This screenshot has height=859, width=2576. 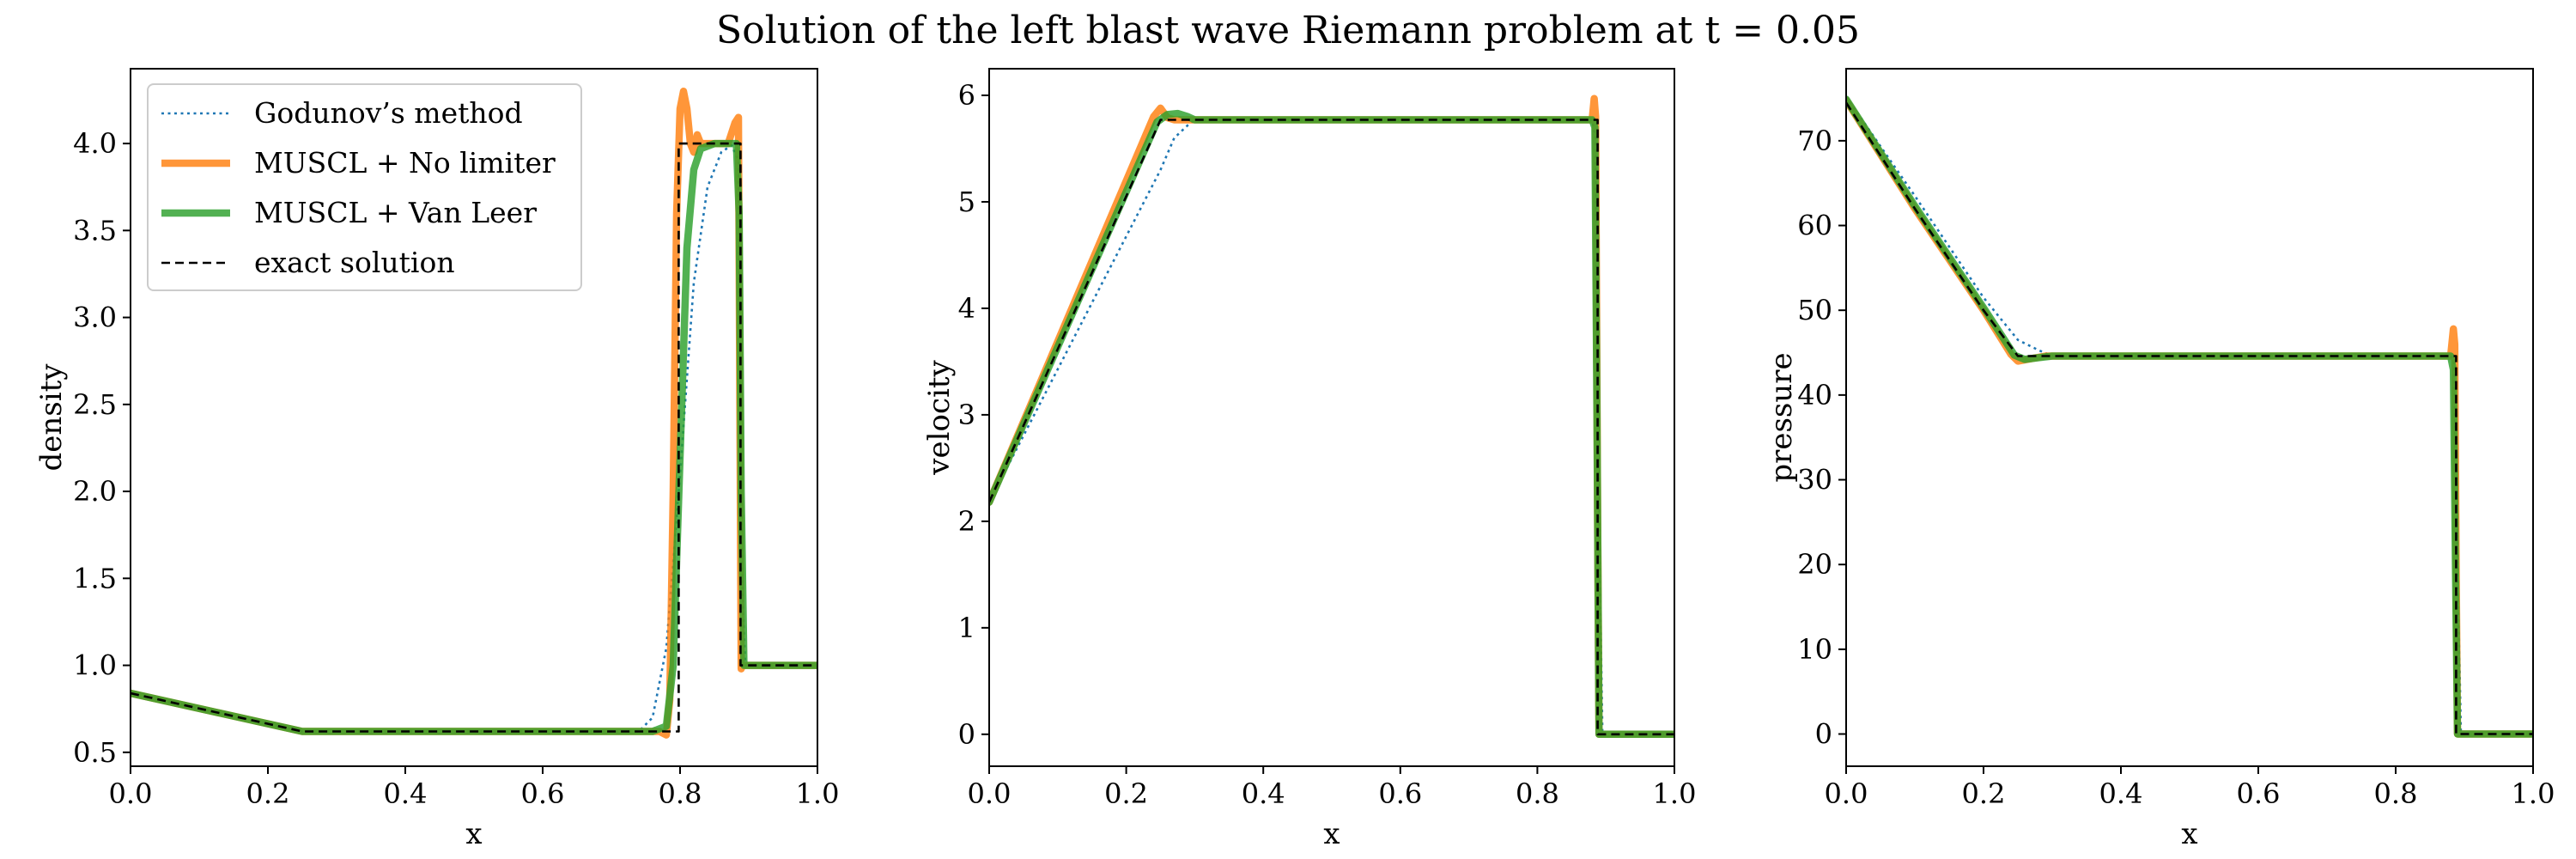 I want to click on legend-box, so click(x=365, y=187).